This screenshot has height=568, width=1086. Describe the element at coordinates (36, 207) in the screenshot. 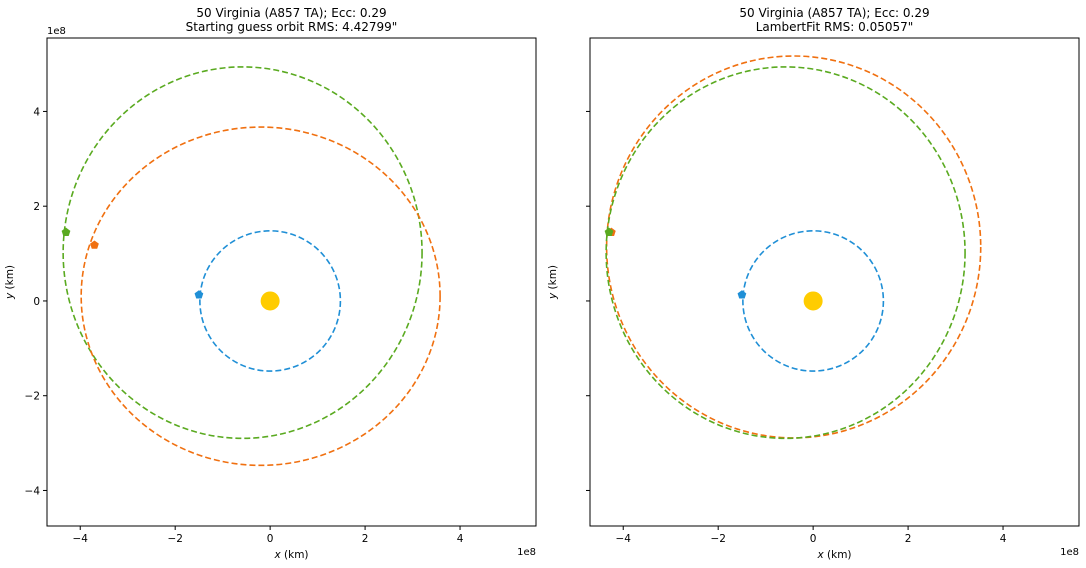

I see `y-tick-label: 2` at that location.